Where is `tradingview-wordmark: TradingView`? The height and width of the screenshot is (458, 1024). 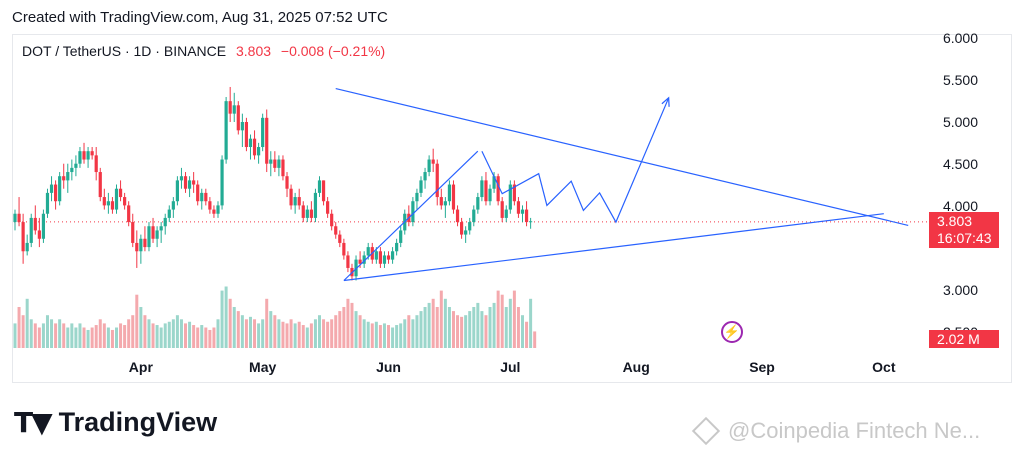
tradingview-wordmark: TradingView is located at coordinates (138, 421).